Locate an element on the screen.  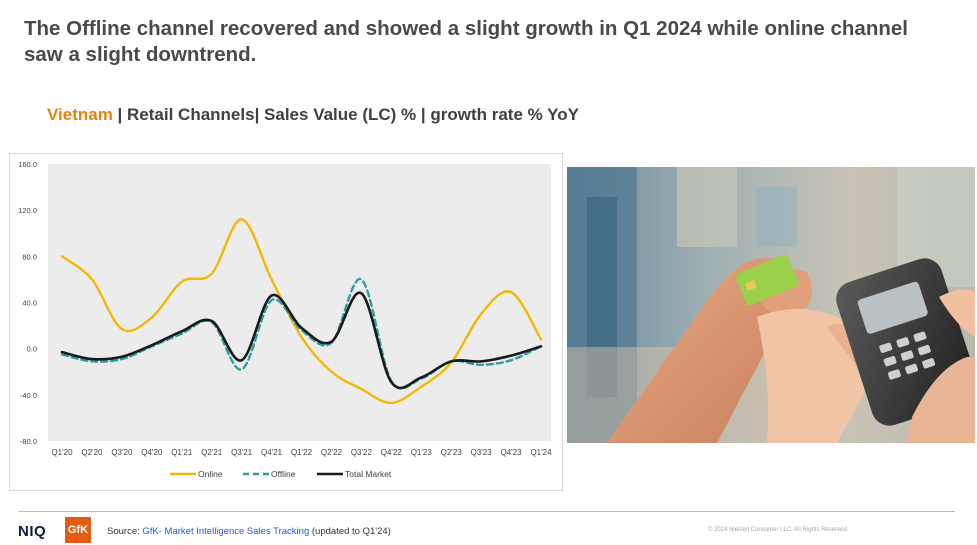
x-tick-label: Q2'20 is located at coordinates (92, 452).